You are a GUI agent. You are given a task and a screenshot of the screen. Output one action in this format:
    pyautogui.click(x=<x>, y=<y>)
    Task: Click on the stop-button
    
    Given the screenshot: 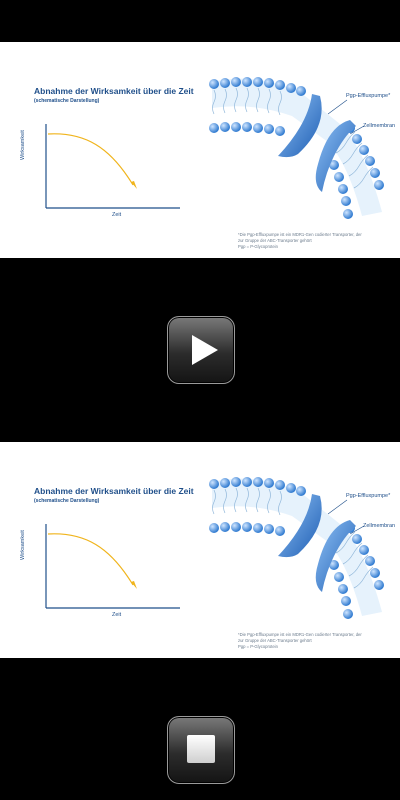 What is the action you would take?
    pyautogui.click(x=201, y=750)
    